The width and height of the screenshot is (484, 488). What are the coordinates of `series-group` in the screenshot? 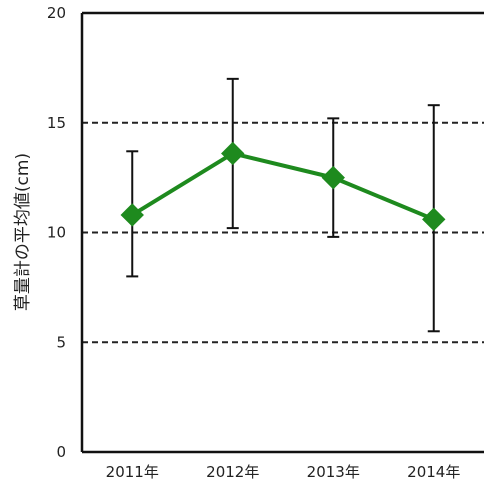 It's located at (283, 186).